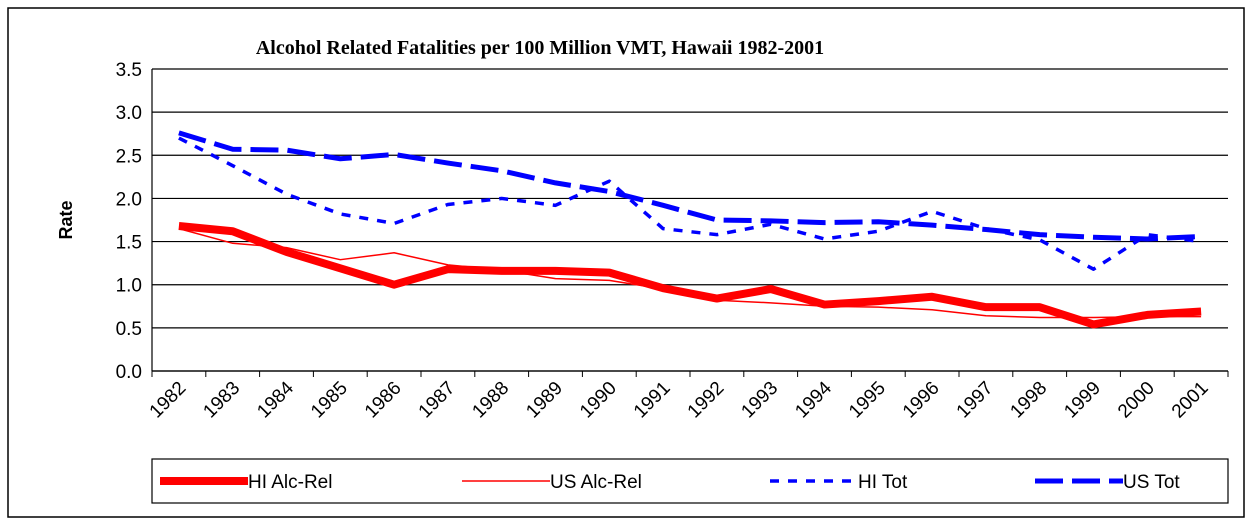  Describe the element at coordinates (129, 243) in the screenshot. I see `y-tick-label: 1.5` at that location.